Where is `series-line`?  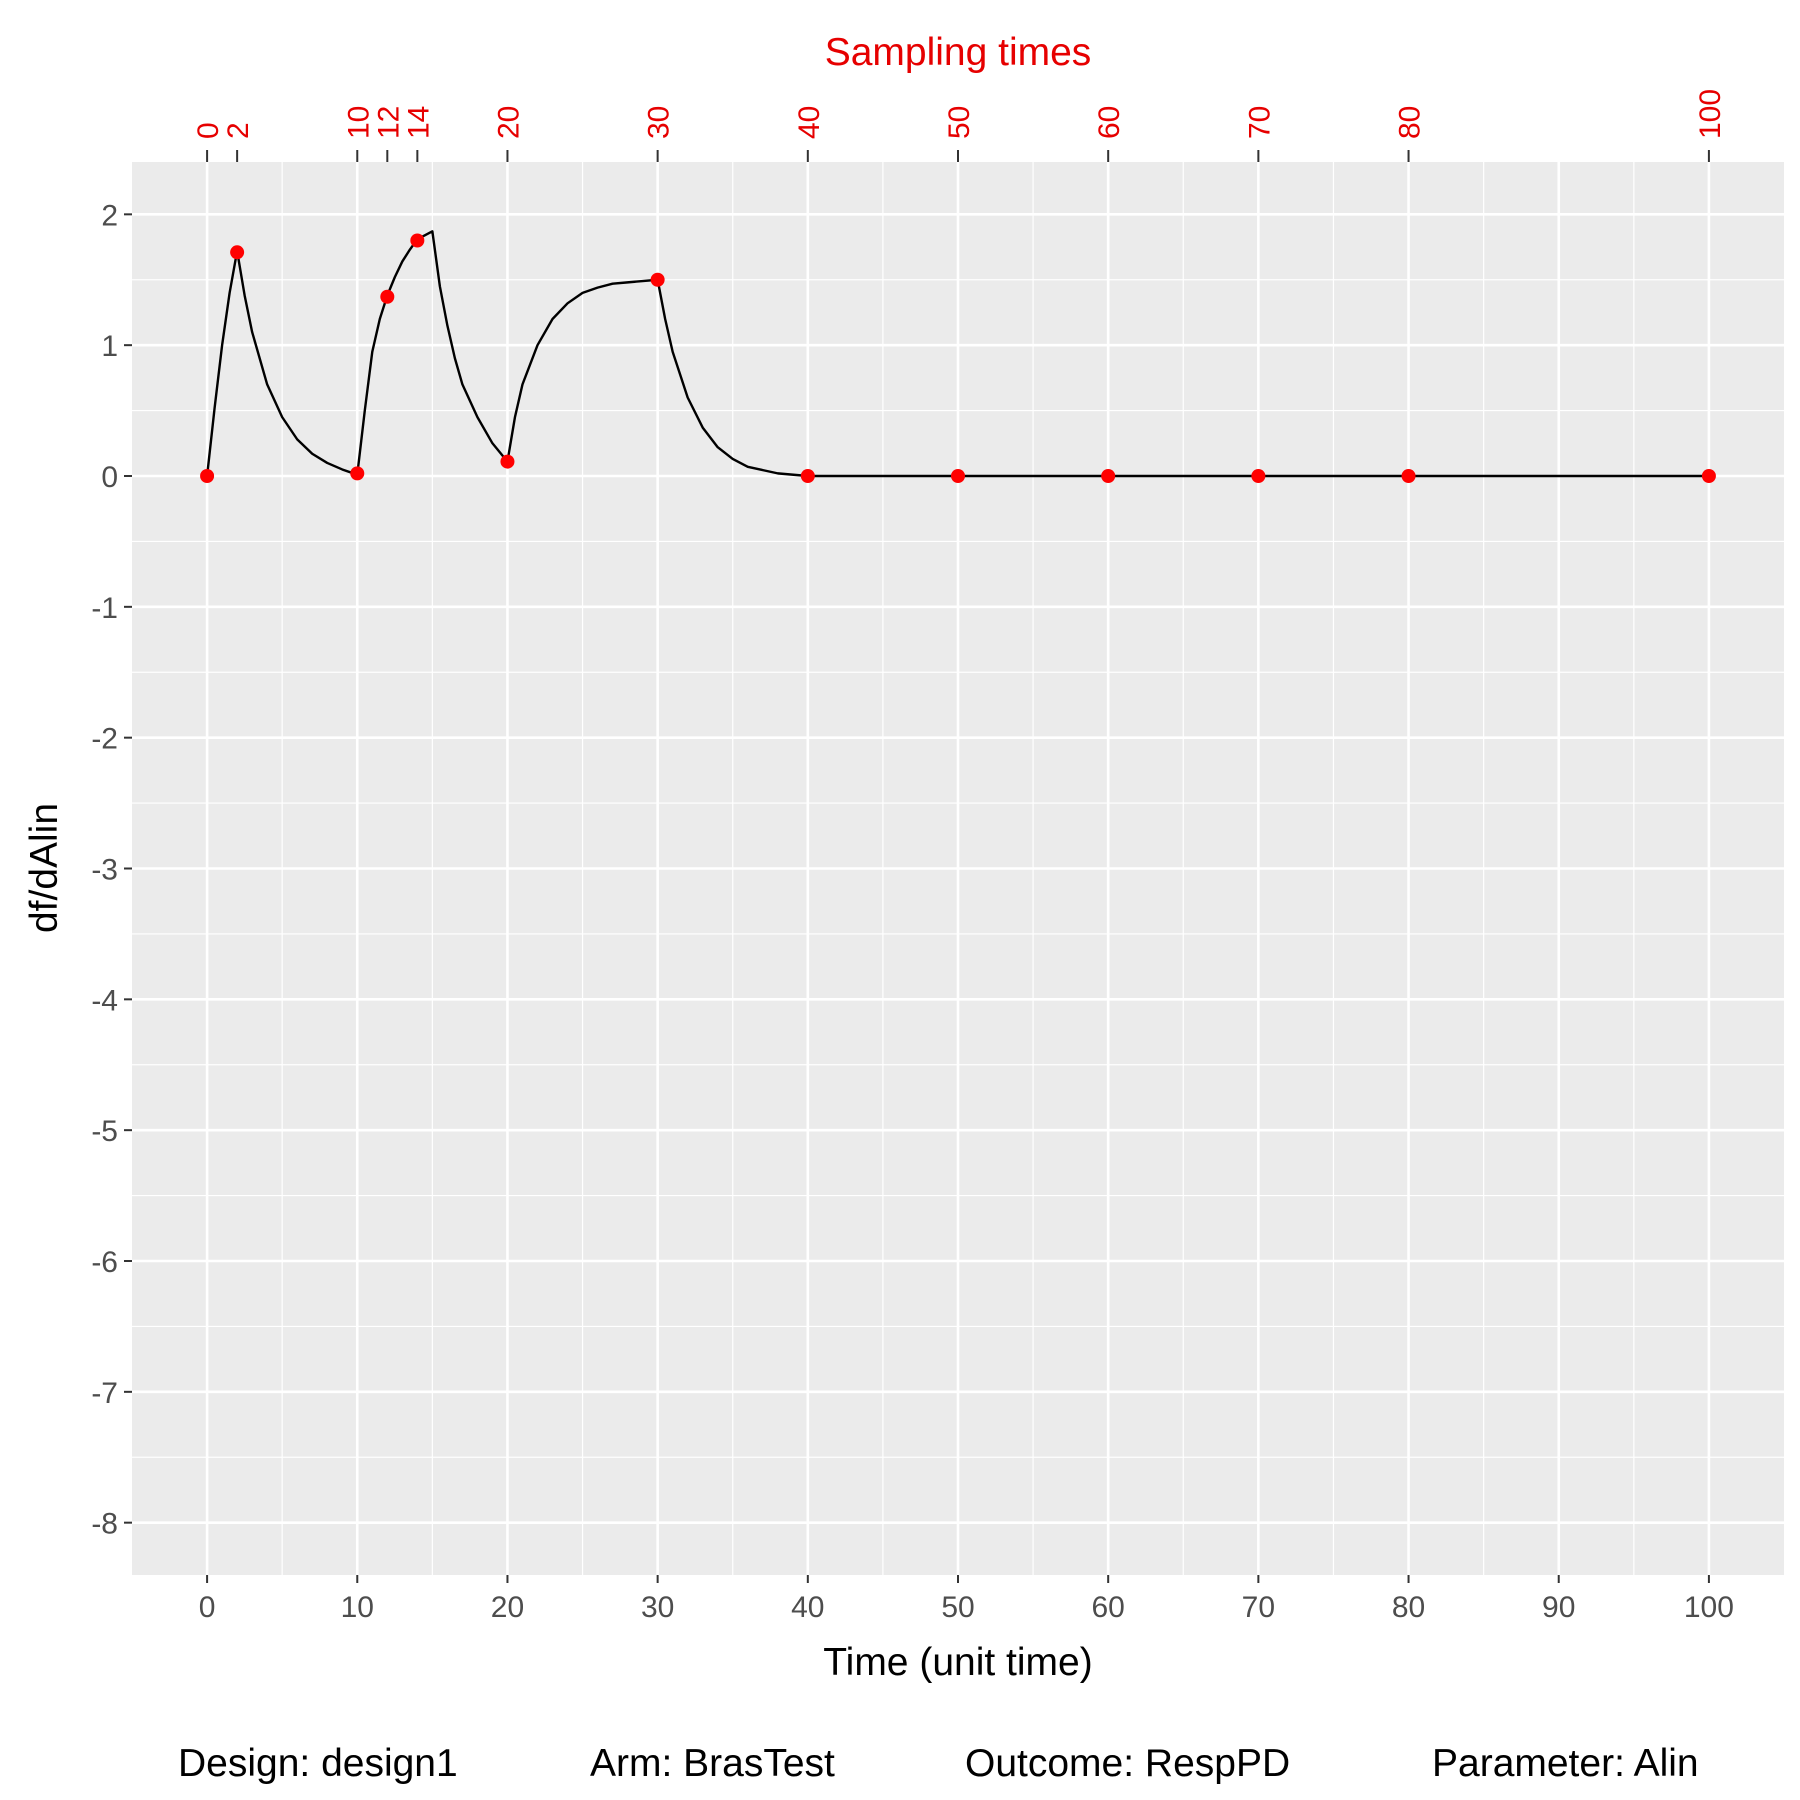 series-line is located at coordinates (957, 354).